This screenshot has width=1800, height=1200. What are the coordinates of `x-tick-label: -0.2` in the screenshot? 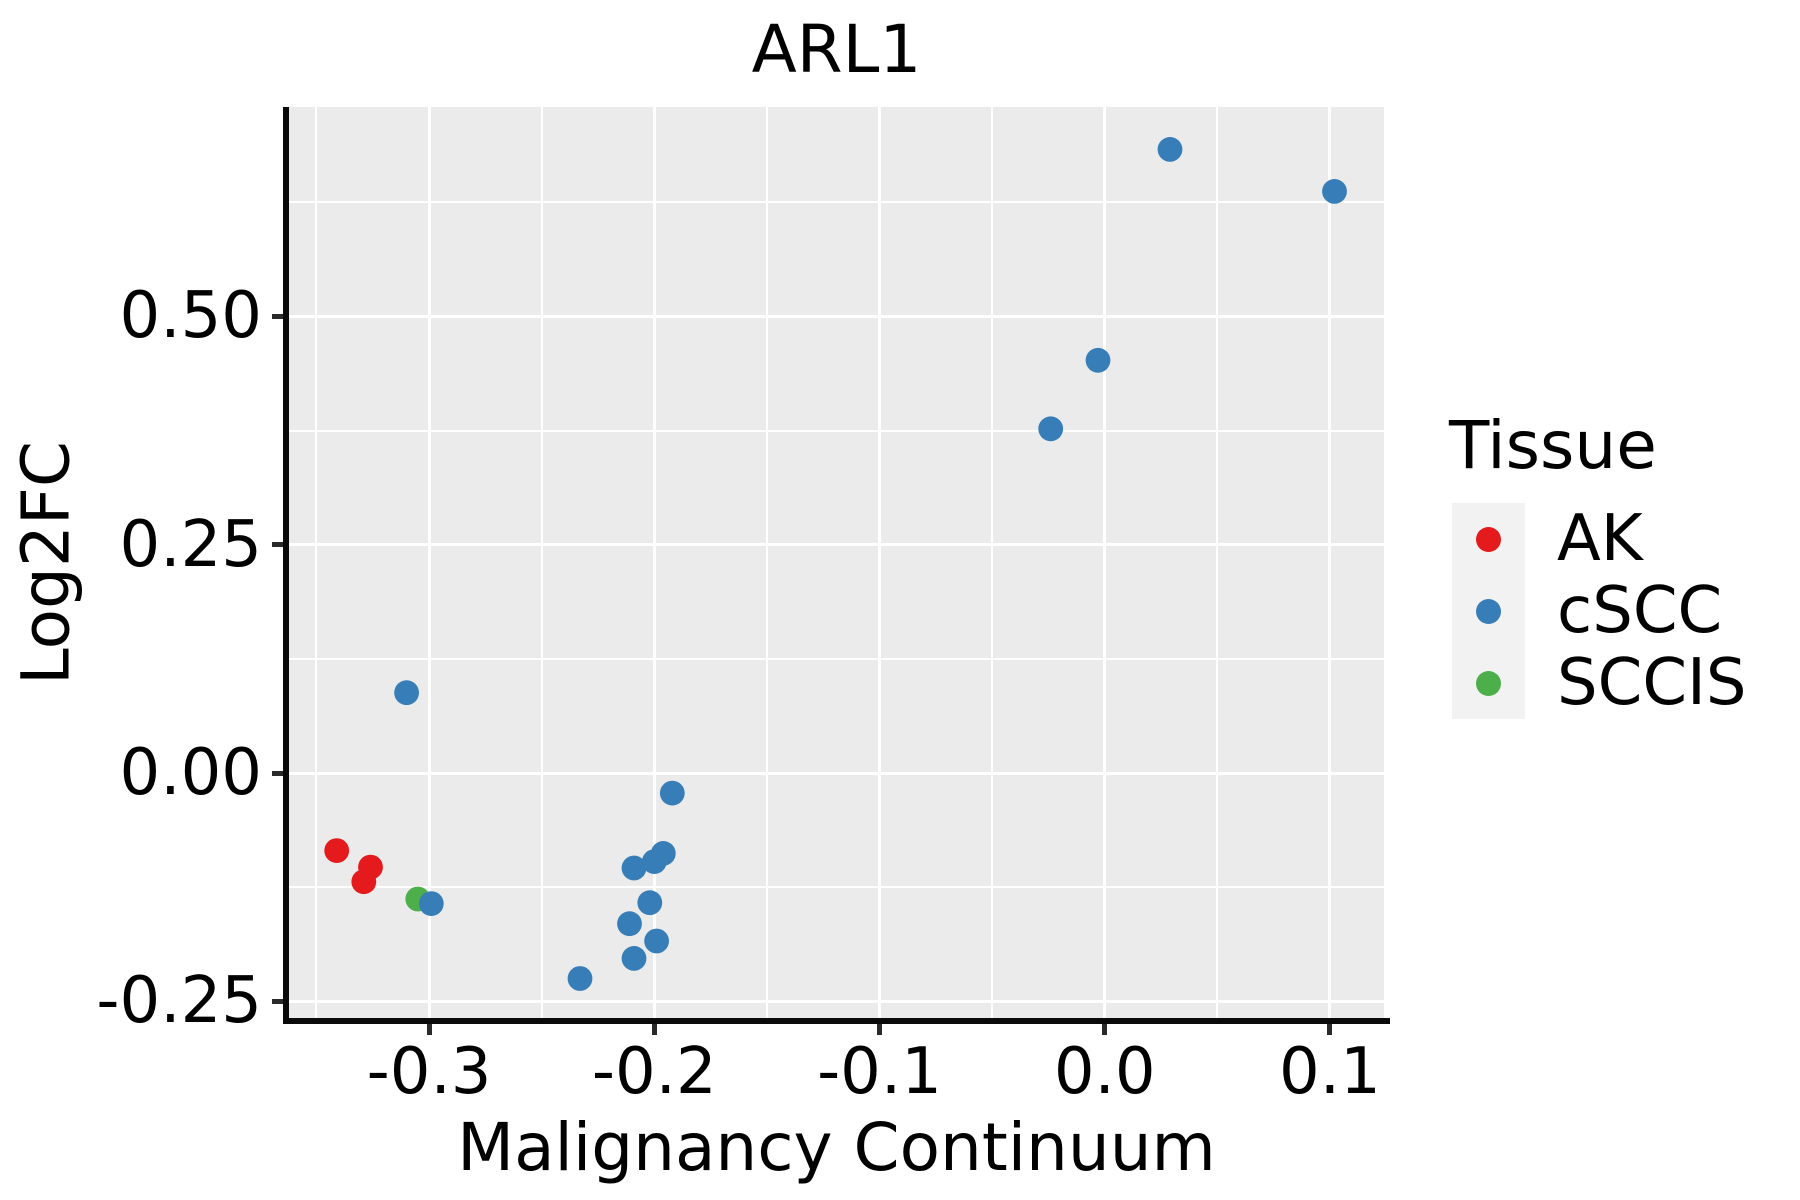 It's located at (654, 1072).